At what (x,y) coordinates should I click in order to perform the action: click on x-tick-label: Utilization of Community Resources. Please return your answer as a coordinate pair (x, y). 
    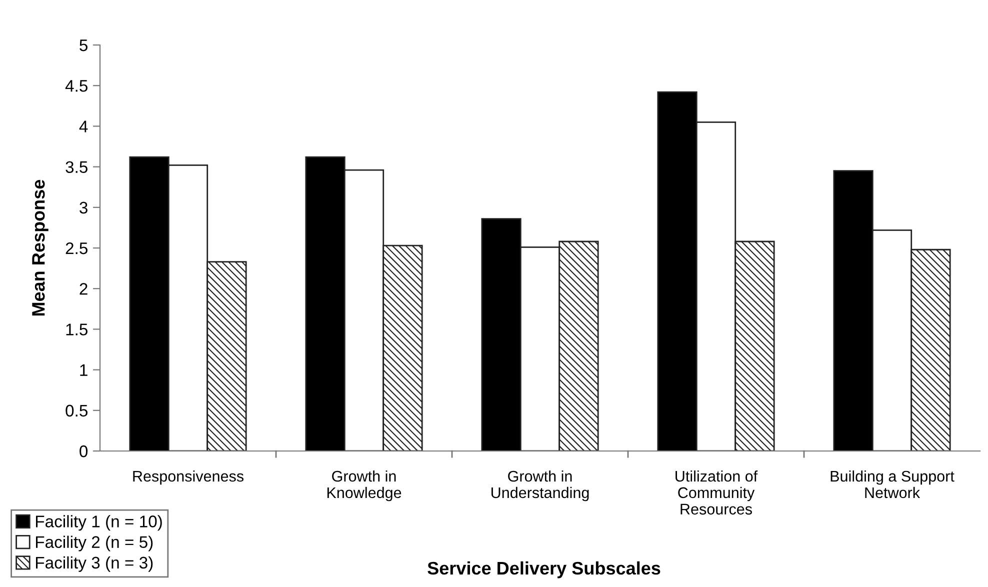
    Looking at the image, I should click on (717, 492).